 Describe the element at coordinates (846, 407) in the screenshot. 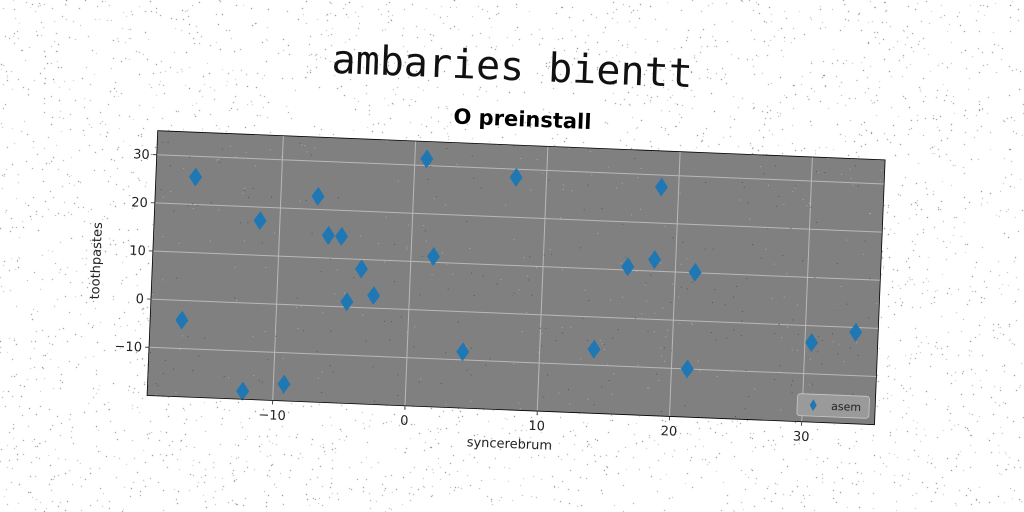

I see `legend-label: asem` at that location.